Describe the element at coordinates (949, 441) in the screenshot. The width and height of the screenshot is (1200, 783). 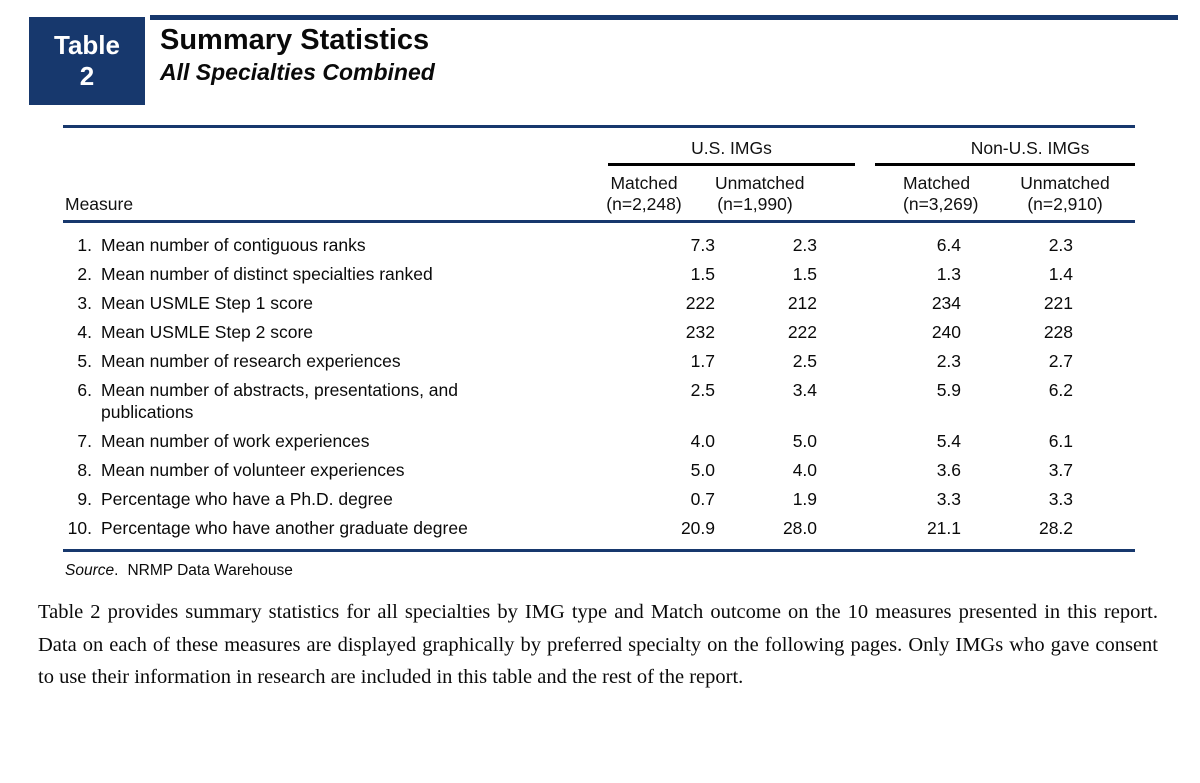
I see `value-cell: 5.4` at that location.